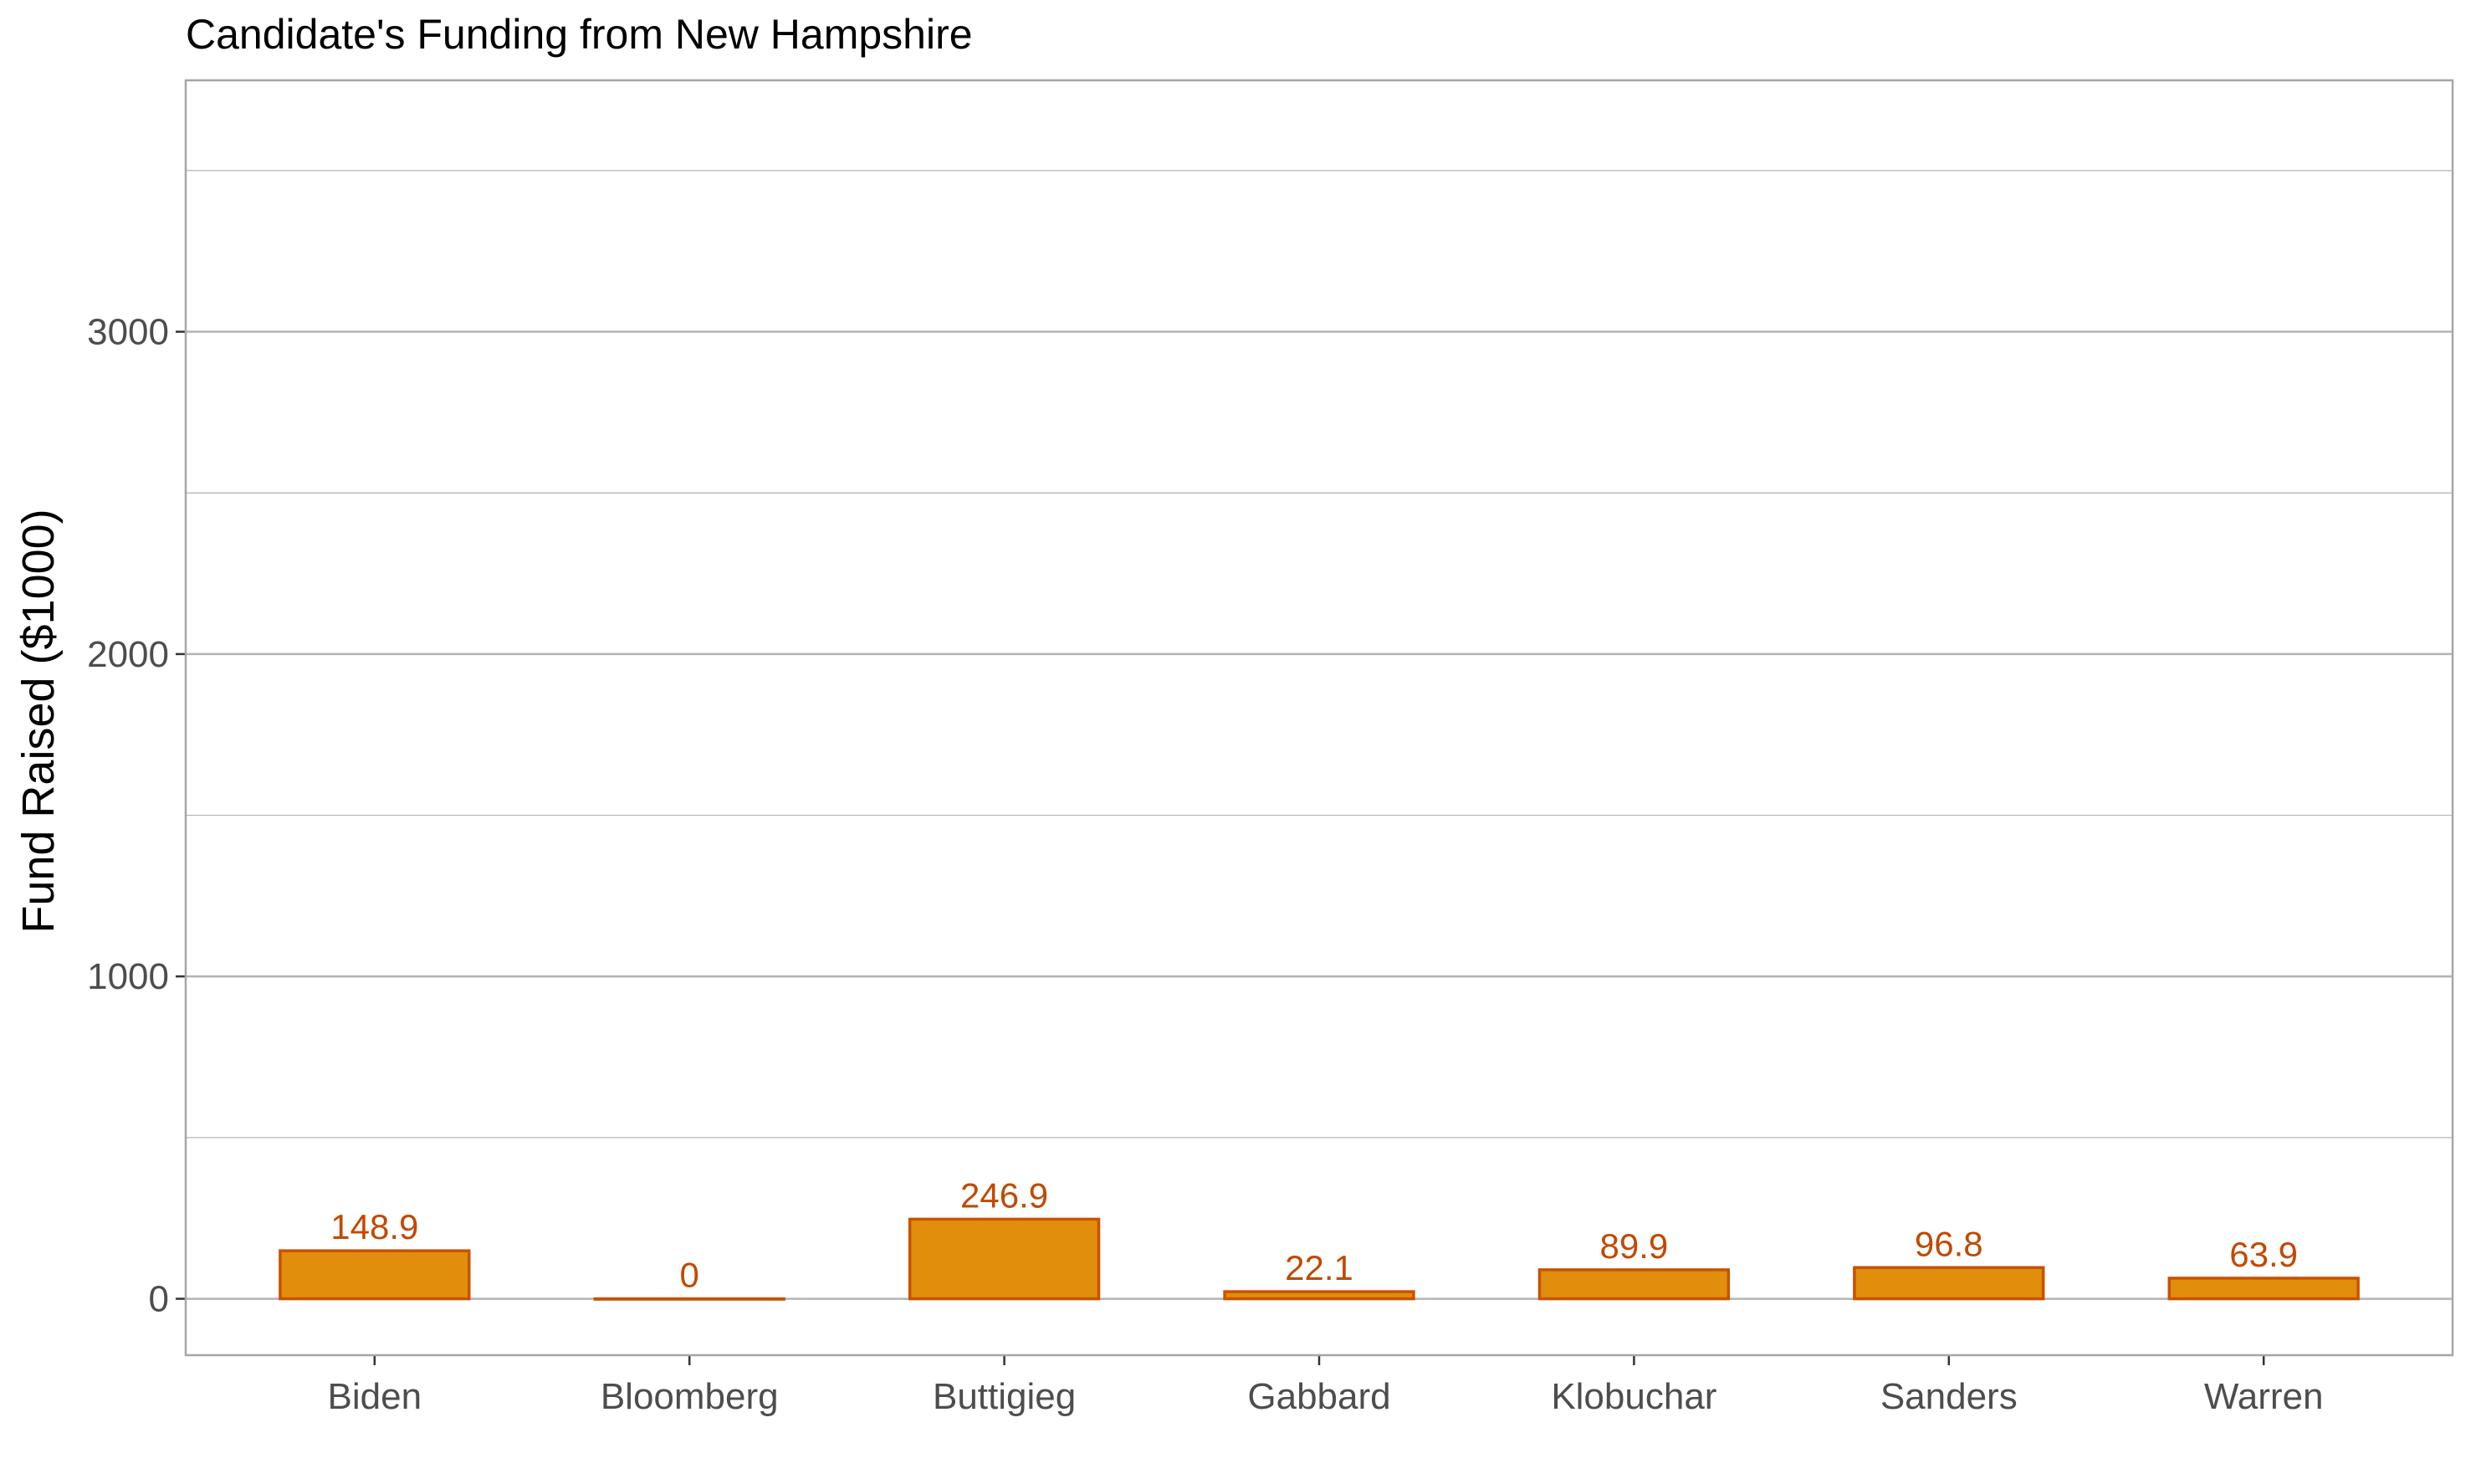 Image resolution: width=2471 pixels, height=1484 pixels. I want to click on data-label-gabbard: 22.1, so click(1319, 1267).